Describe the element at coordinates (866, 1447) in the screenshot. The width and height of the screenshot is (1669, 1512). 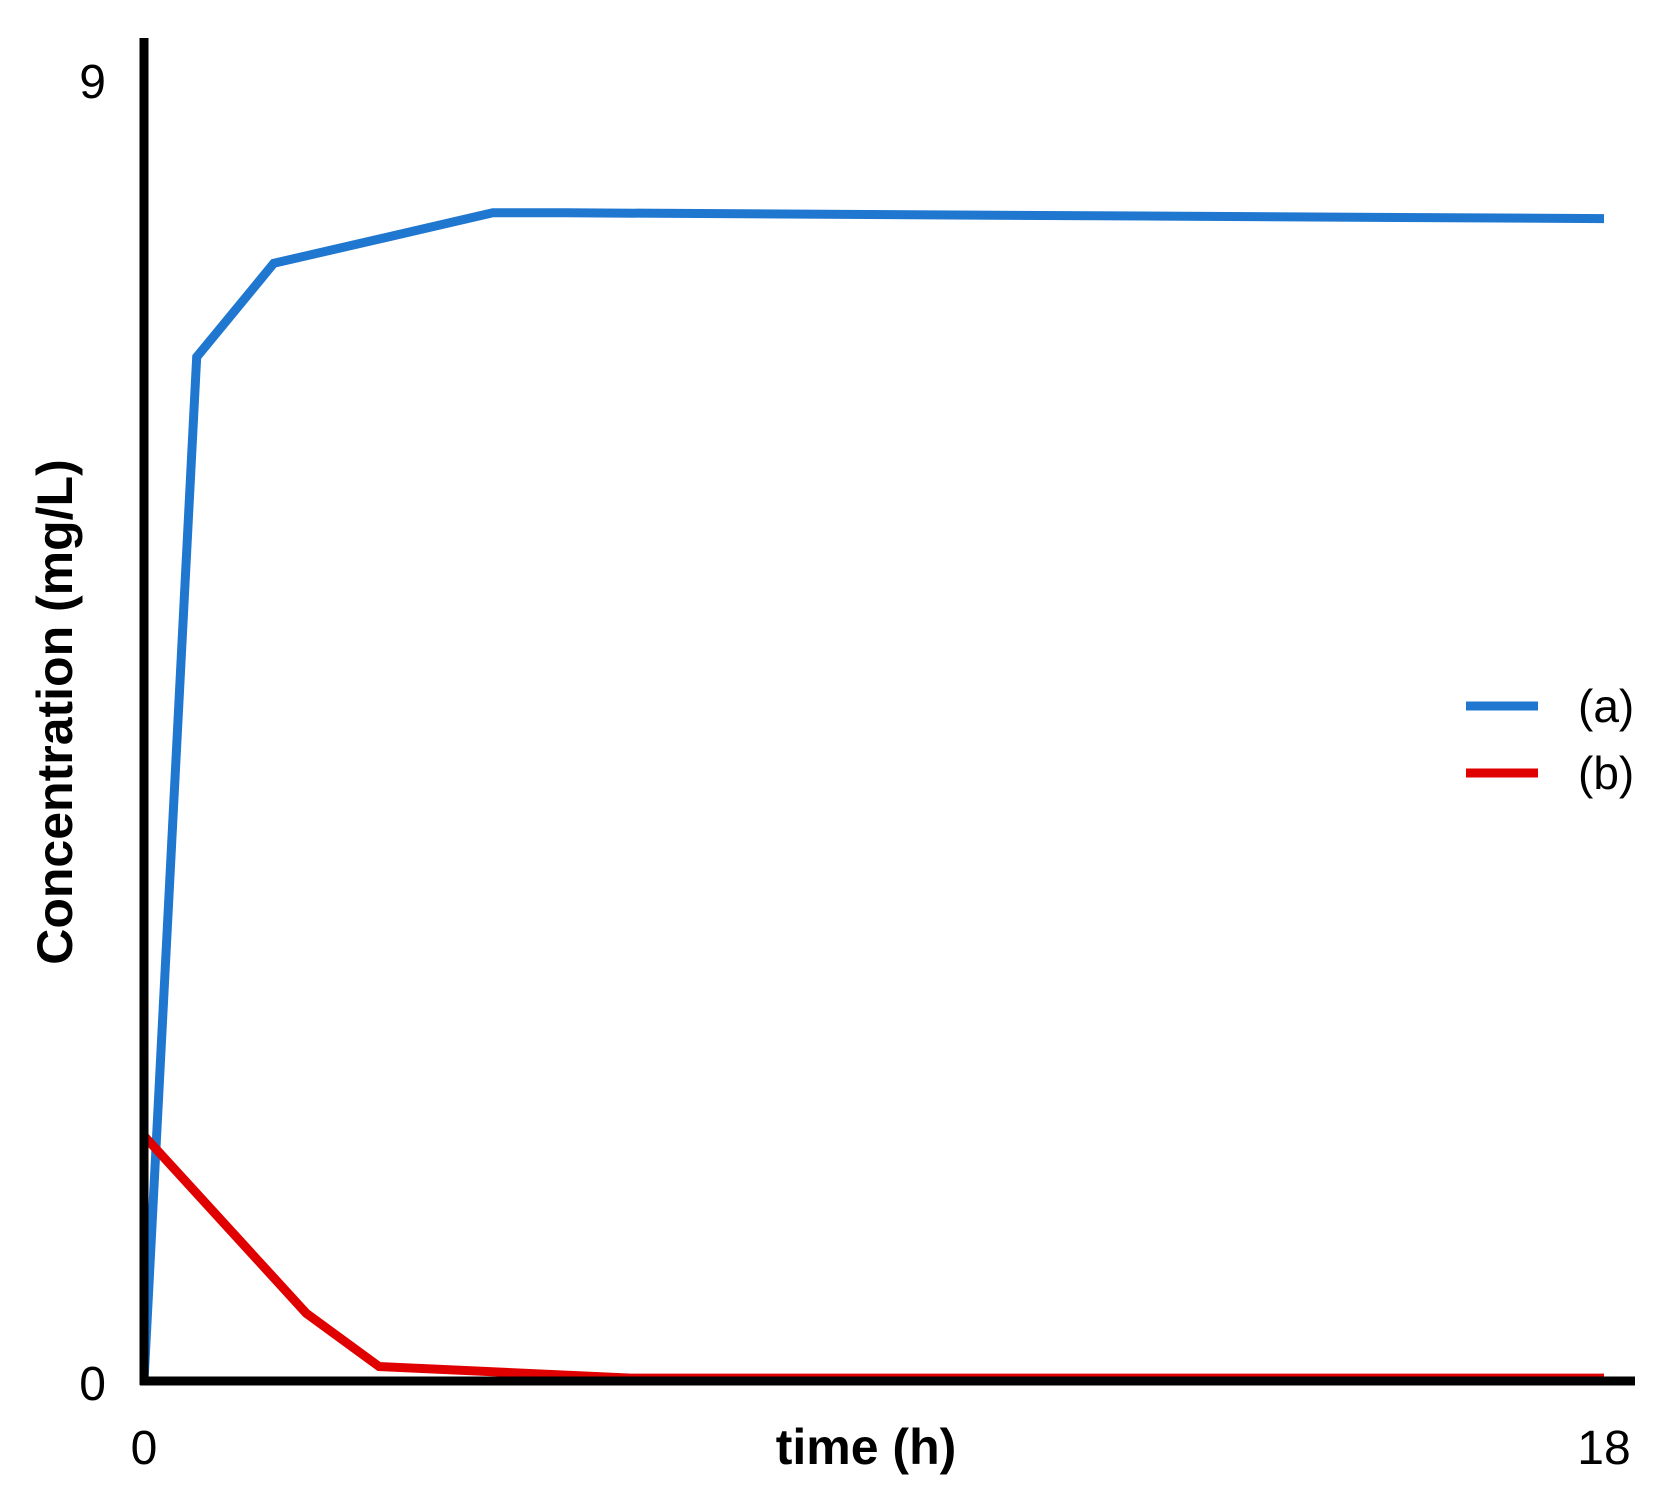
I see `x-axis-title: time (h)` at that location.